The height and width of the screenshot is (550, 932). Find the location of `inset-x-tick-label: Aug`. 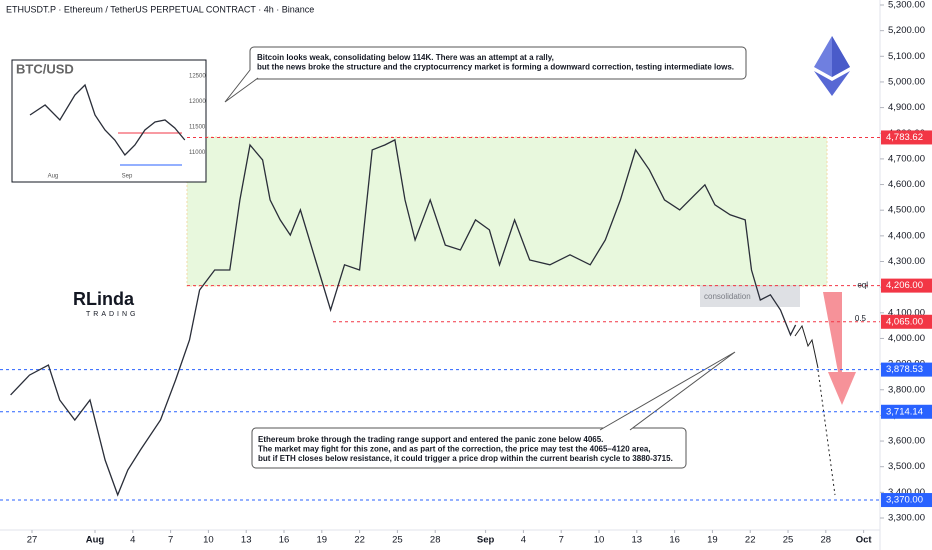

inset-x-tick-label: Aug is located at coordinates (53, 177).